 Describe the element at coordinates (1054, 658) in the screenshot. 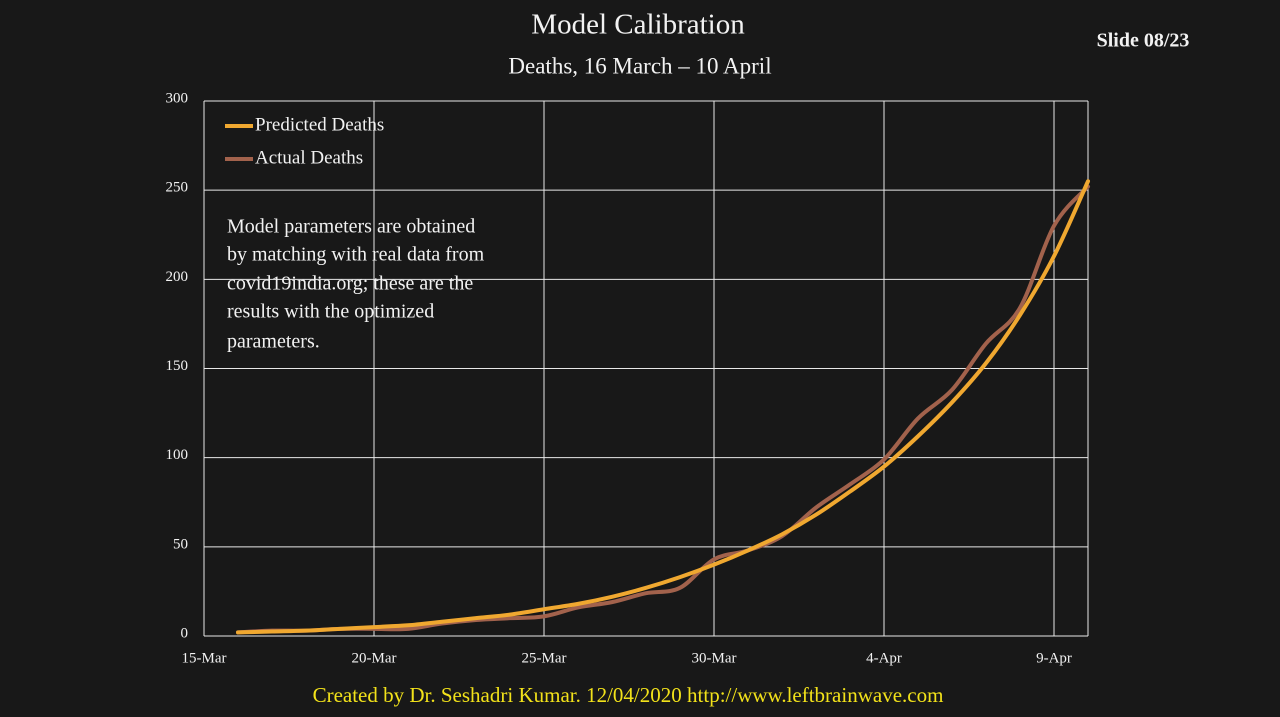

I see `x-tick-label: 9-Apr` at that location.